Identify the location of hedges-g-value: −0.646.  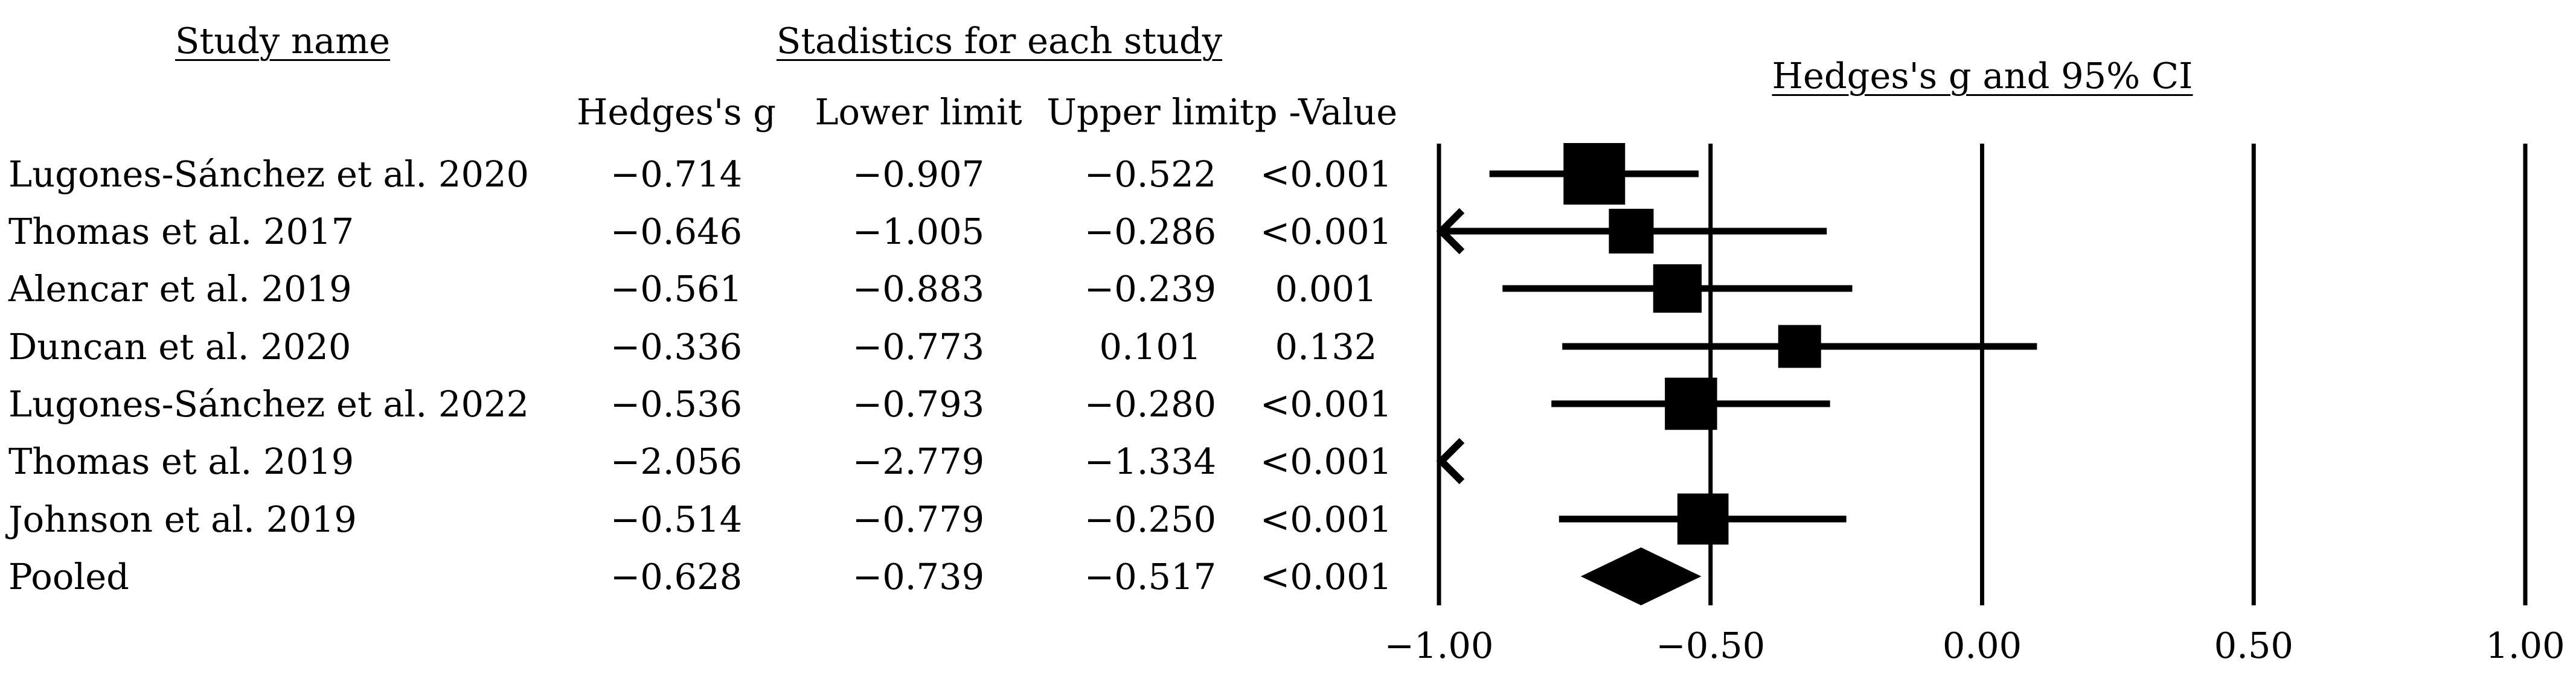
(676, 232).